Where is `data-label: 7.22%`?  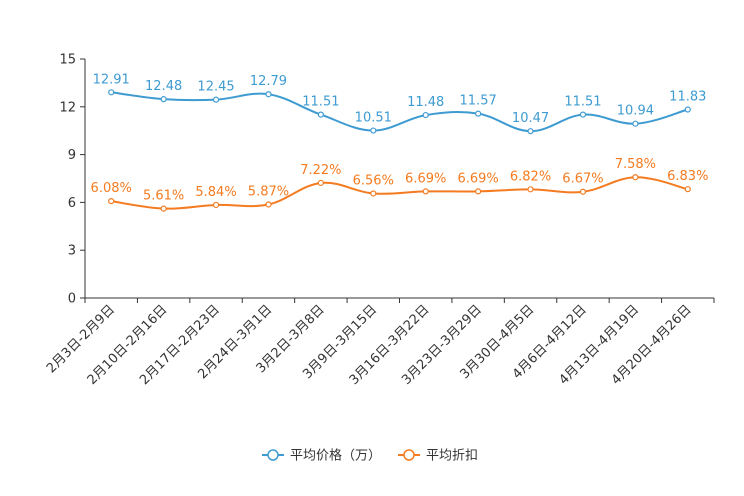 data-label: 7.22% is located at coordinates (320, 170).